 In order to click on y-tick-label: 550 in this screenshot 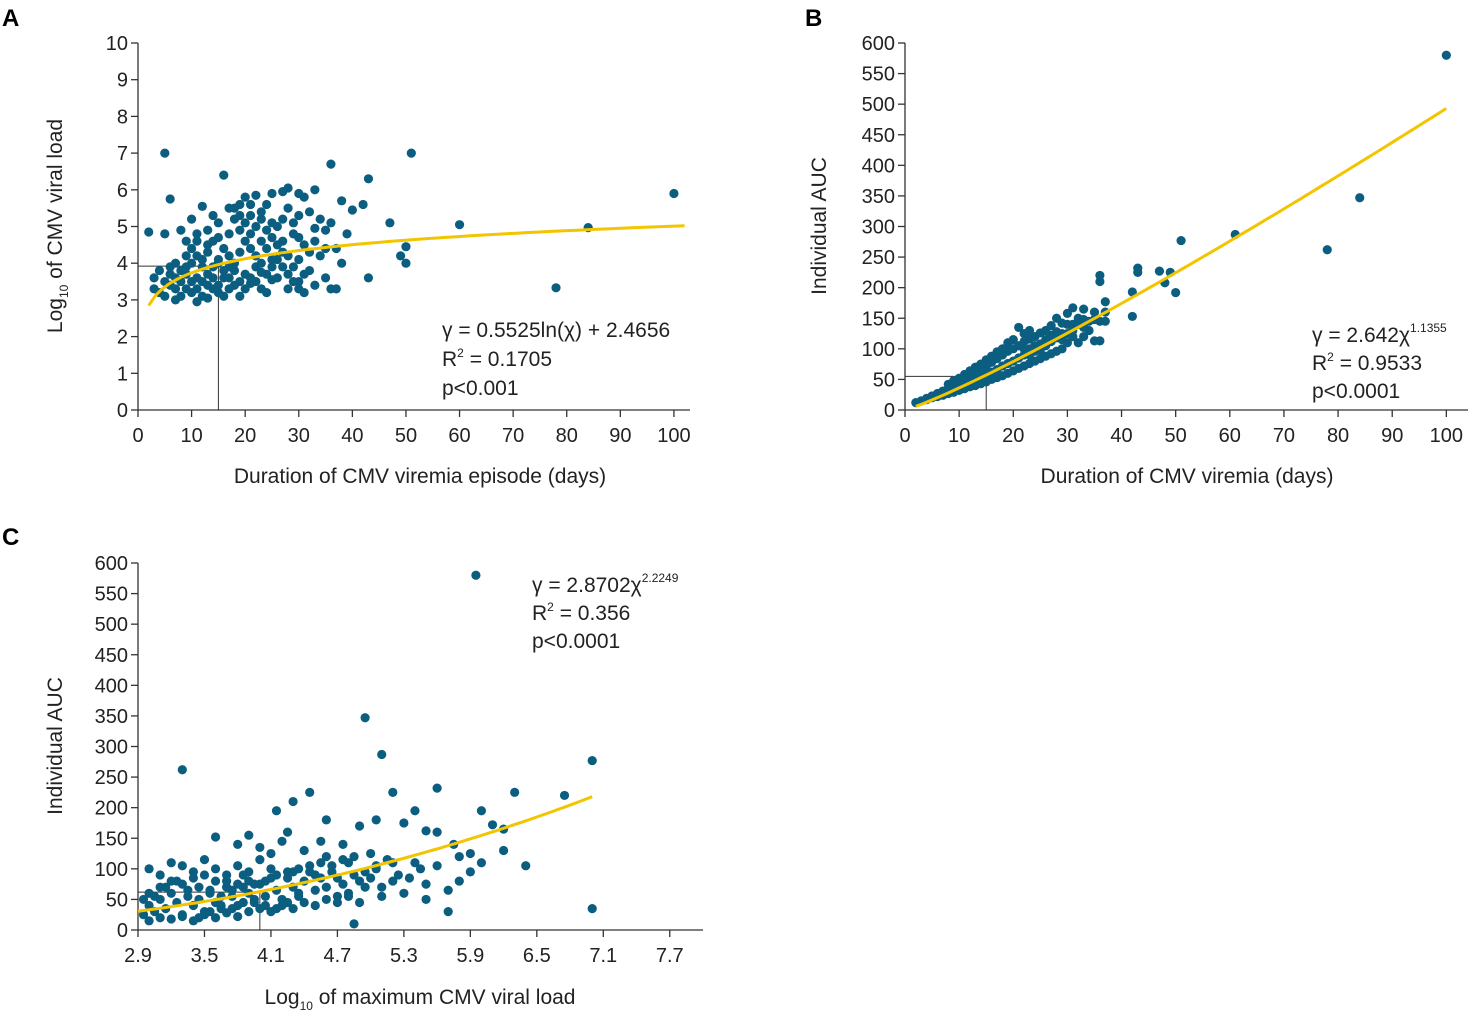, I will do `click(111, 595)`.